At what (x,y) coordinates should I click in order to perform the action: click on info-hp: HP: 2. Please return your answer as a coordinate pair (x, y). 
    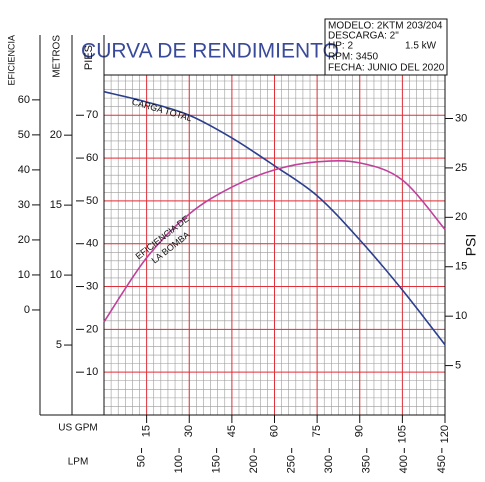
    Looking at the image, I should click on (340, 46).